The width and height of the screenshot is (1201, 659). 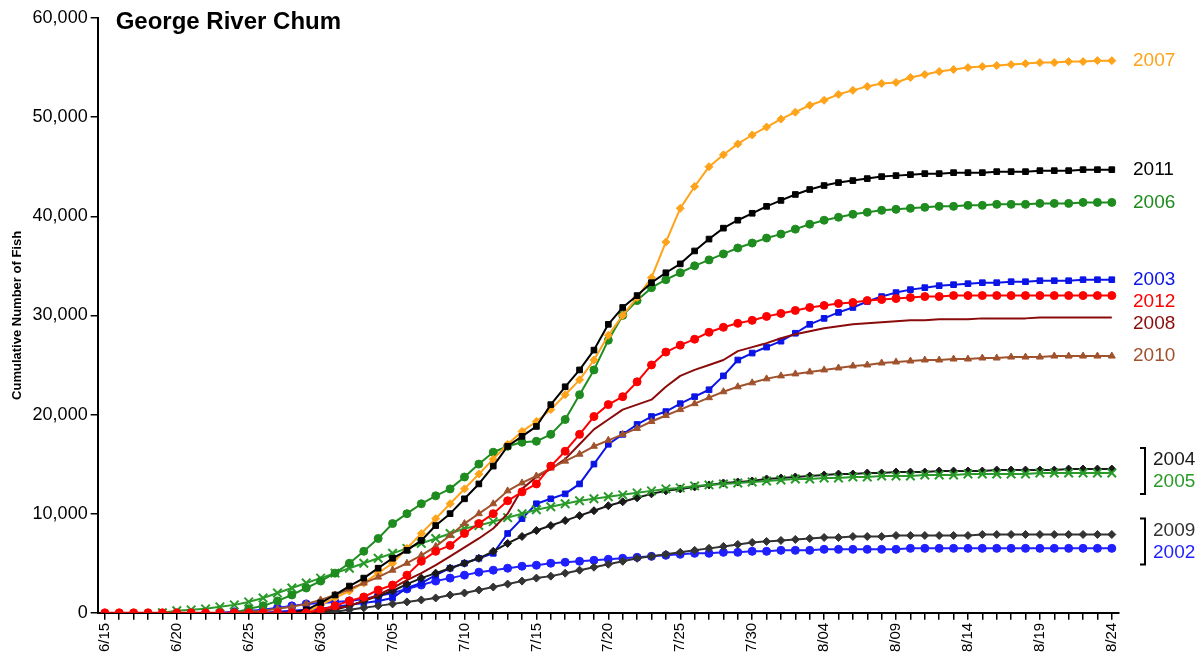 What do you see at coordinates (247, 637) in the screenshot?
I see `x-tick-label: 6/25` at bounding box center [247, 637].